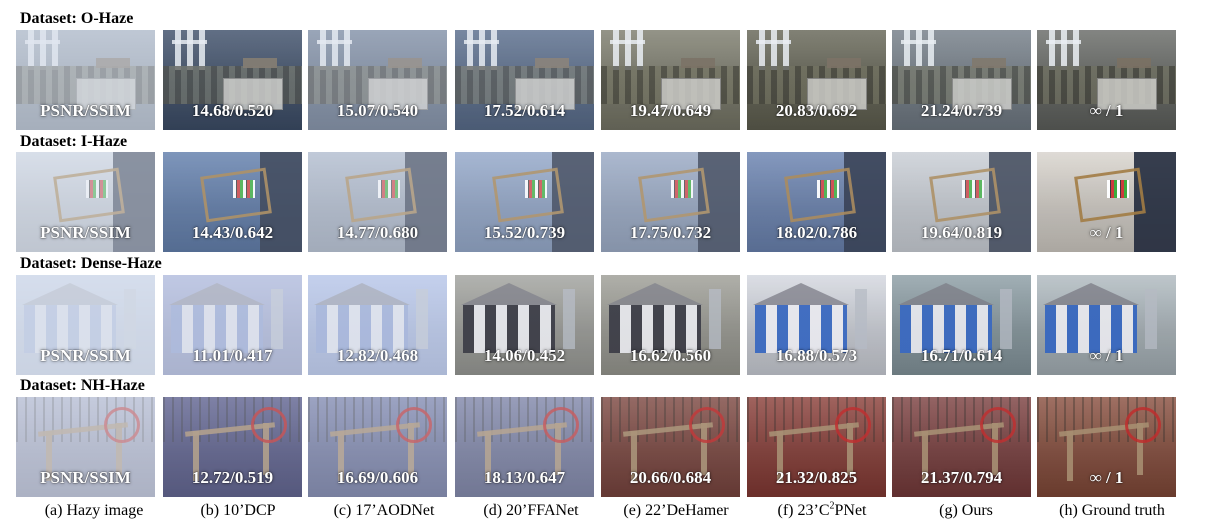 Image resolution: width=1206 pixels, height=532 pixels. Describe the element at coordinates (74, 141) in the screenshot. I see `dataset-label: Dataset: I-Haze` at that location.